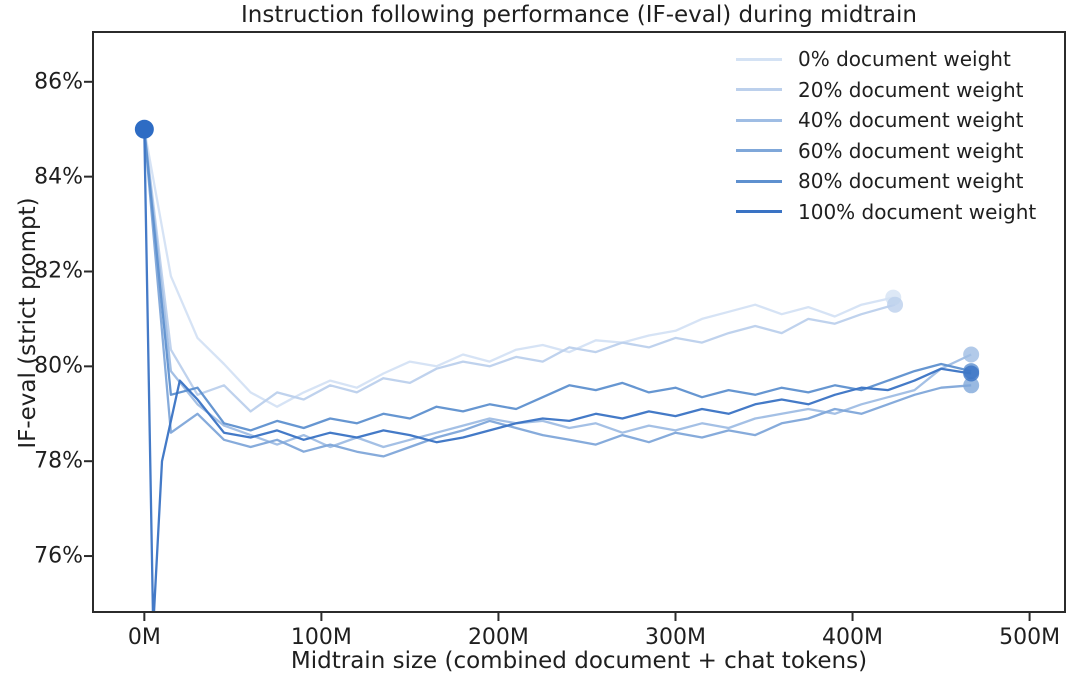 The height and width of the screenshot is (680, 1080). Describe the element at coordinates (498, 637) in the screenshot. I see `x-tick-label-200M: 200M` at that location.